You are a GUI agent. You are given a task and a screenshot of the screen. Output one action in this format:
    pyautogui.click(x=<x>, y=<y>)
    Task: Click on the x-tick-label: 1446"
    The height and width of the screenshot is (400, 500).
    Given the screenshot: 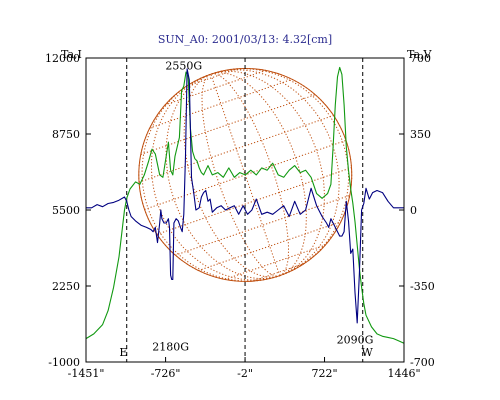 What is the action you would take?
    pyautogui.click(x=403, y=373)
    